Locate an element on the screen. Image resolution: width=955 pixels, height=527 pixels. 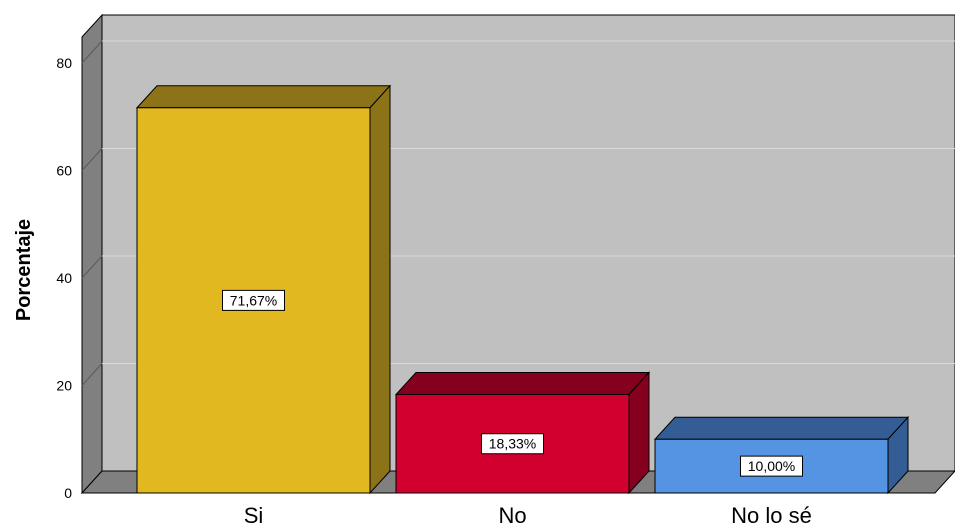
y-axis-title: Porcentaje is located at coordinates (24, 270).